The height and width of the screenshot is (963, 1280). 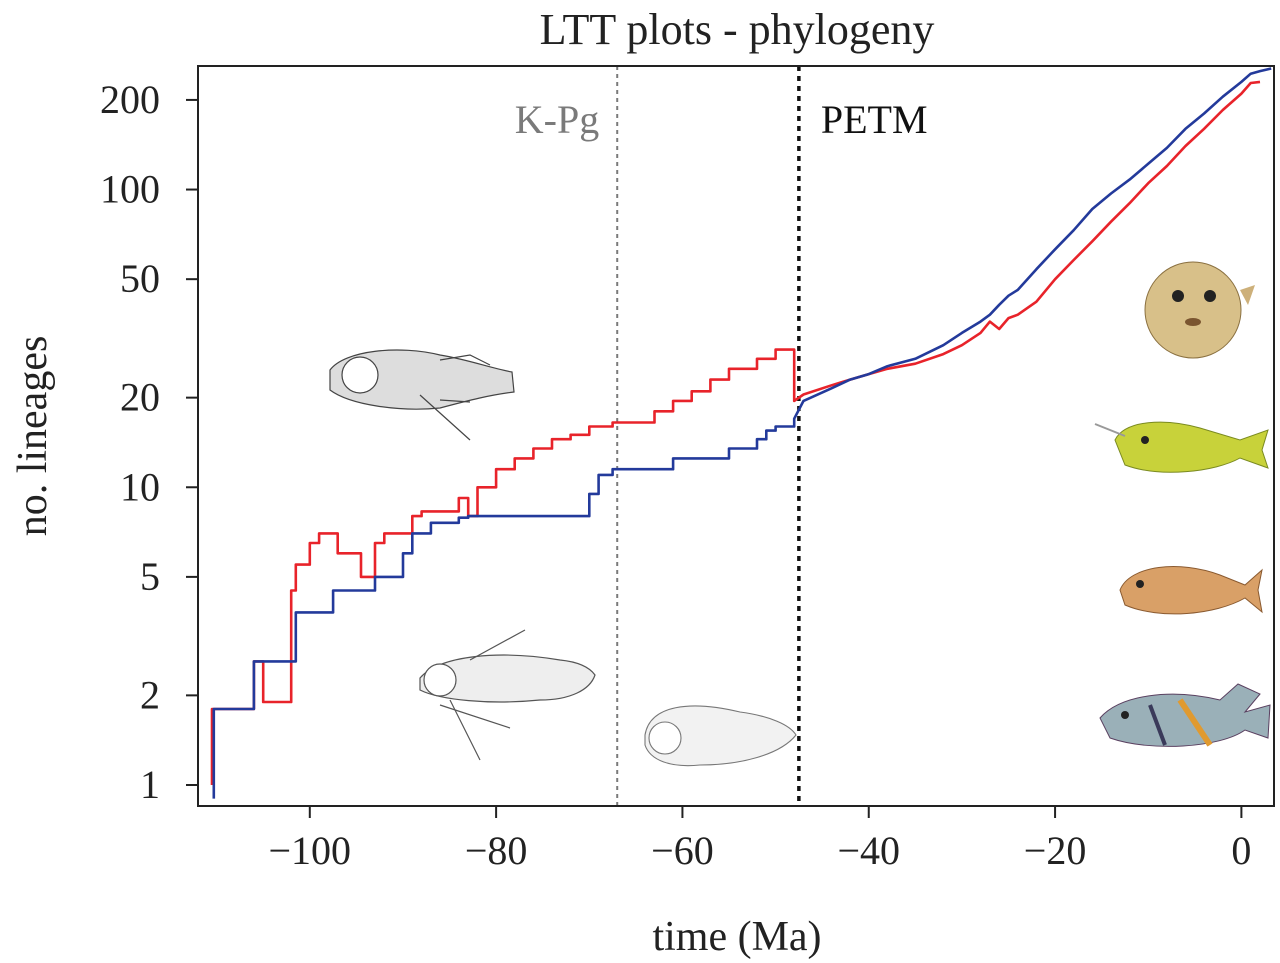 What do you see at coordinates (737, 29) in the screenshot?
I see `chart-title: LTT plots - phylogeny` at bounding box center [737, 29].